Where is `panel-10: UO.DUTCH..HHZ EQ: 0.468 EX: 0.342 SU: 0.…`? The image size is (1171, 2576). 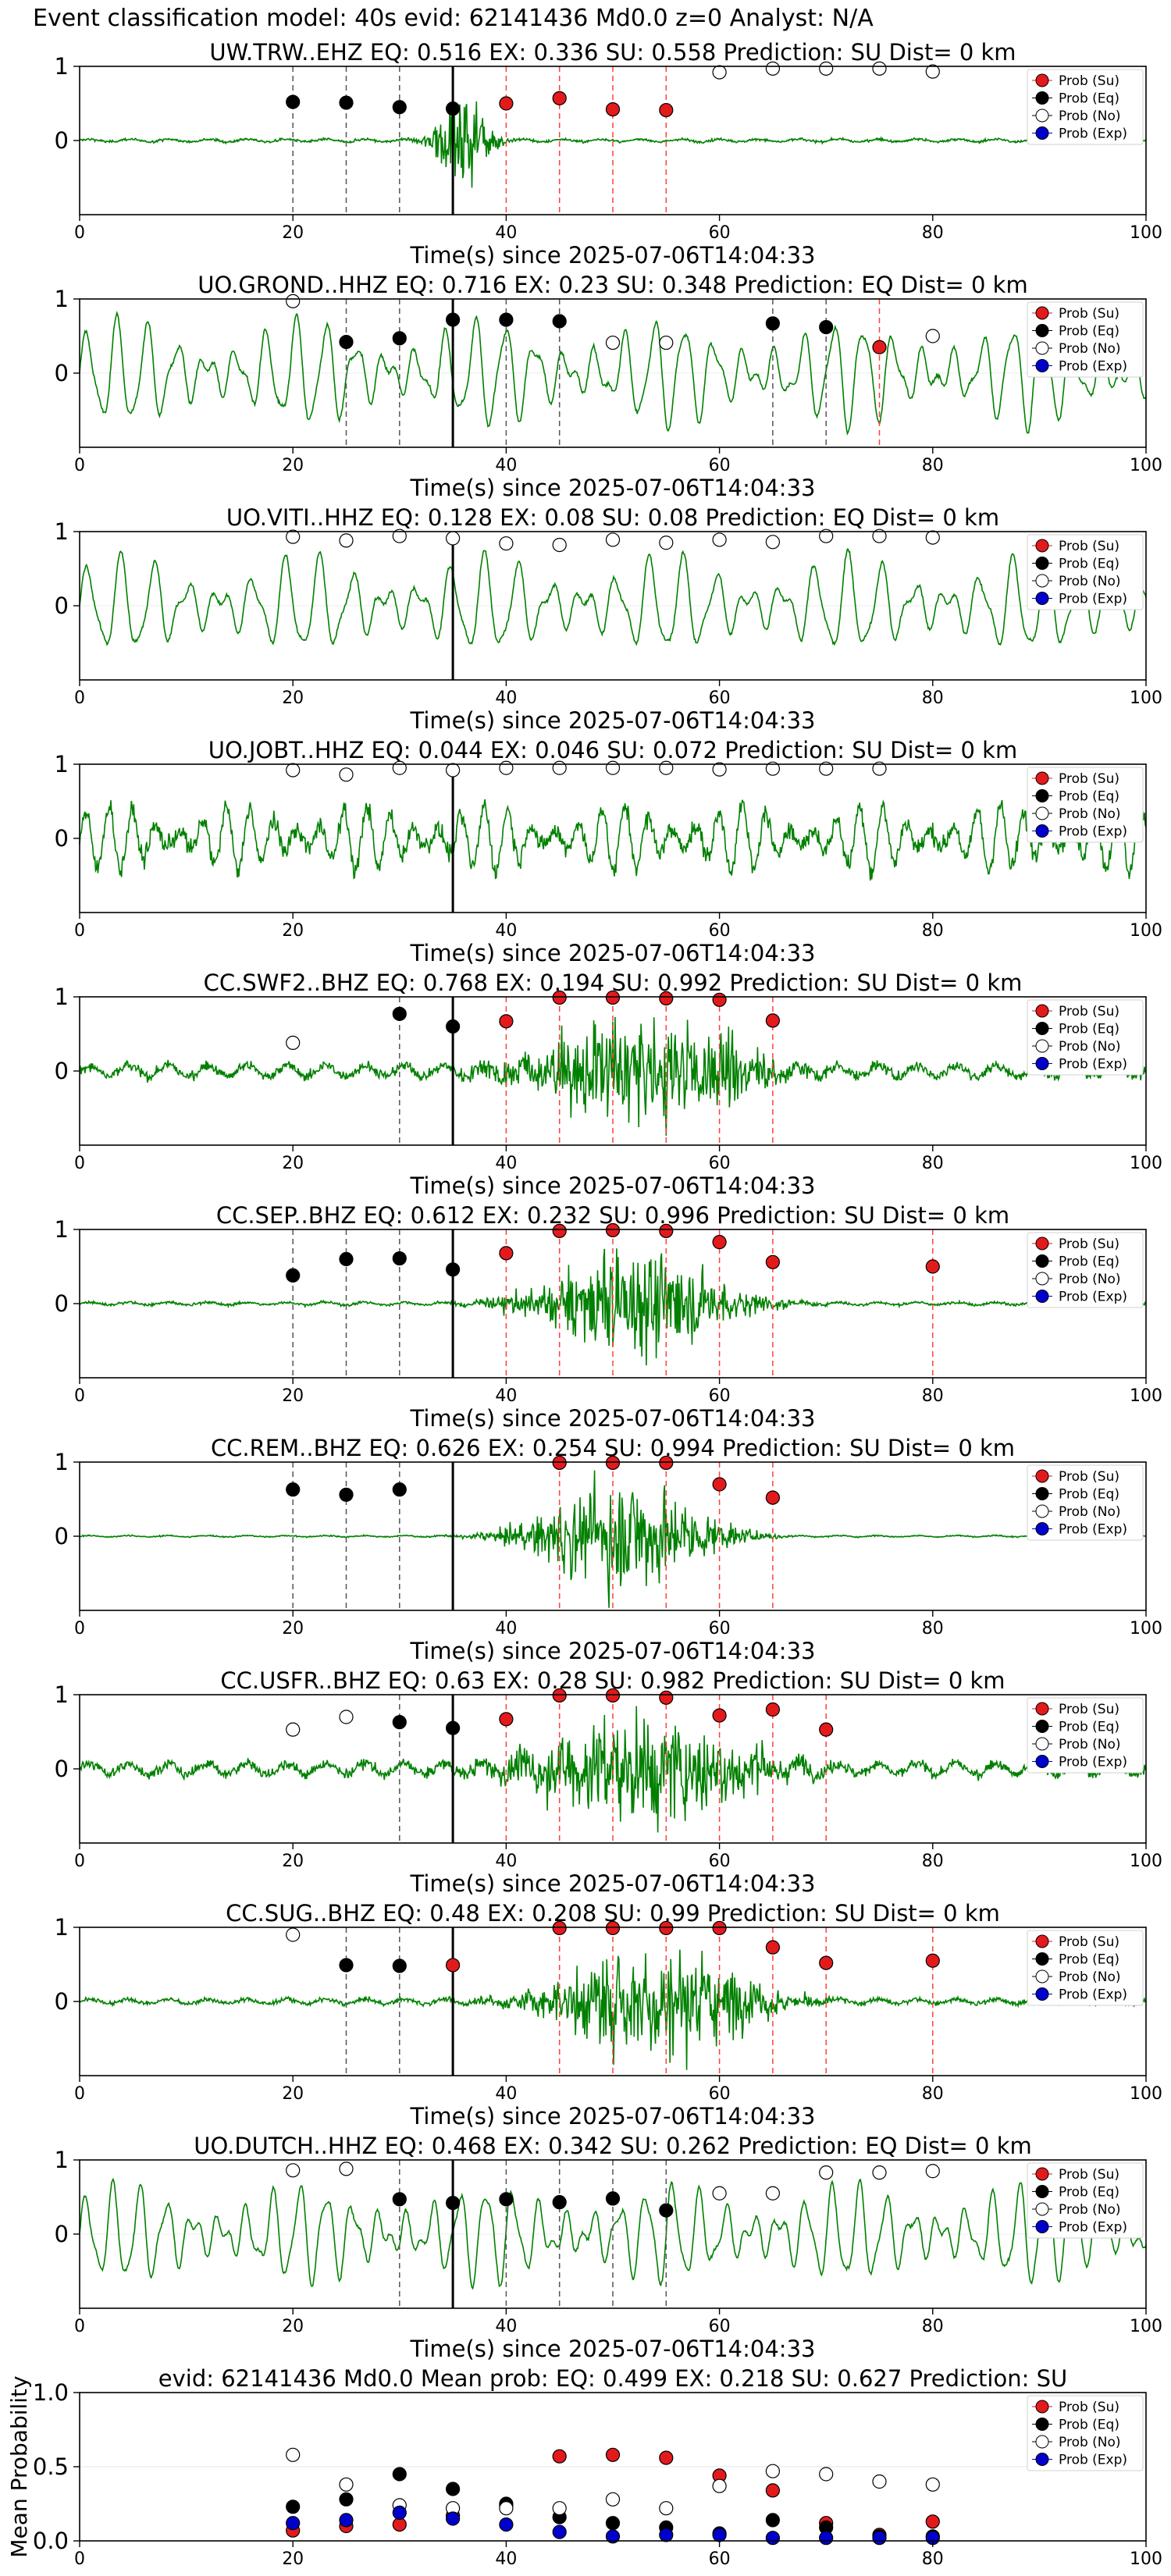 panel-10: UO.DUTCH..HHZ EQ: 0.468 EX: 0.342 SU: 0.… is located at coordinates (608, 2247).